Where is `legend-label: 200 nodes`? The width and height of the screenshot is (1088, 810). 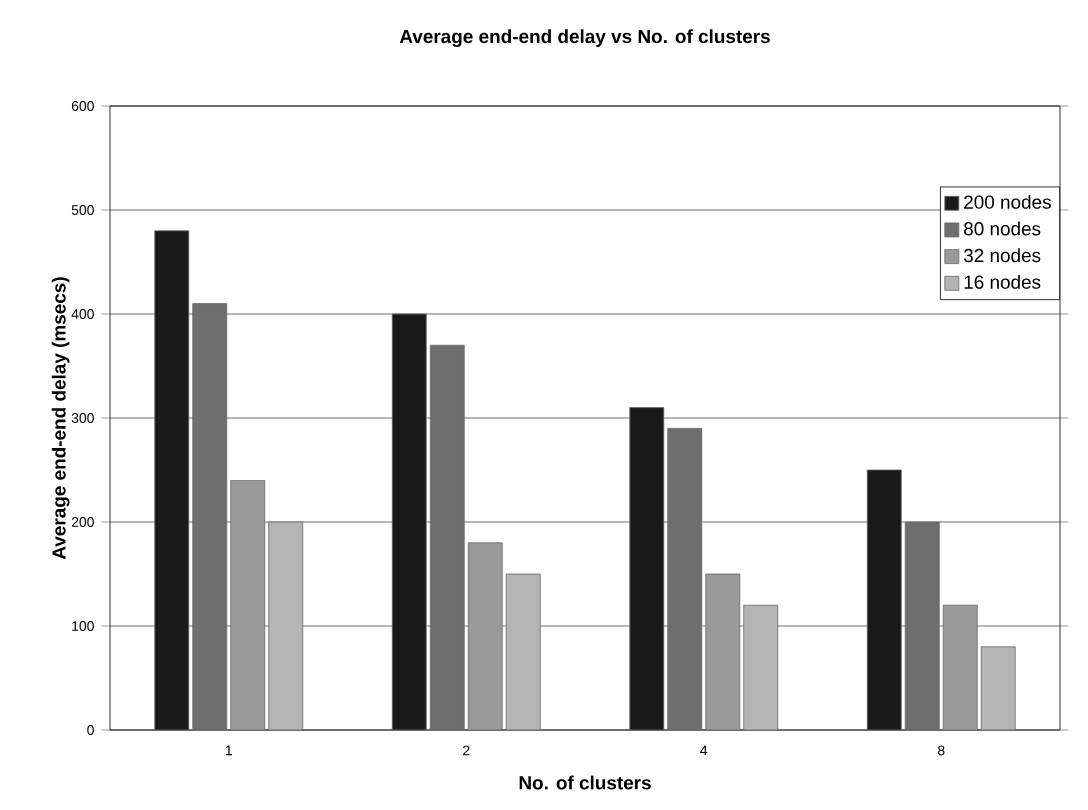 legend-label: 200 nodes is located at coordinates (1007, 201).